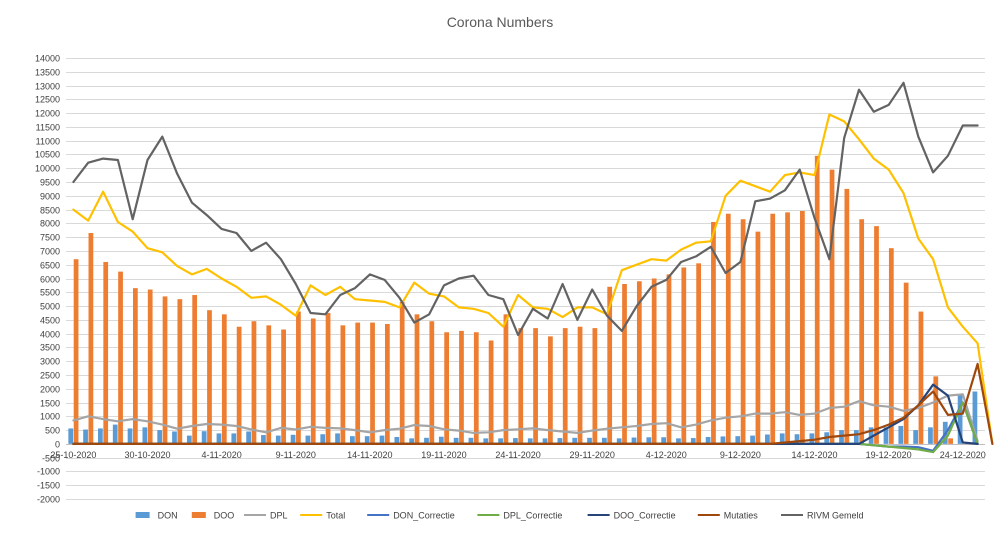 This screenshot has height=537, width=1000. I want to click on y-tick-label: 7000, so click(50, 252).